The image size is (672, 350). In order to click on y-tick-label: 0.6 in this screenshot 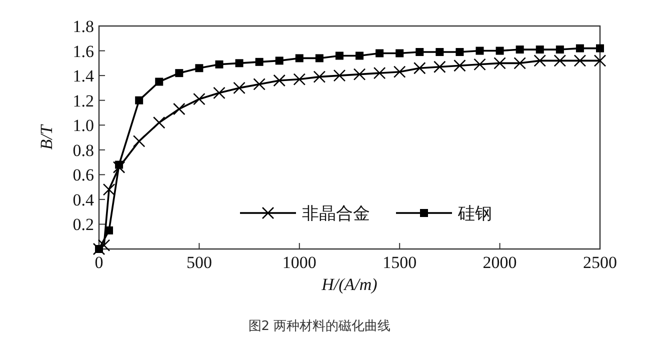, I will do `click(83, 175)`.